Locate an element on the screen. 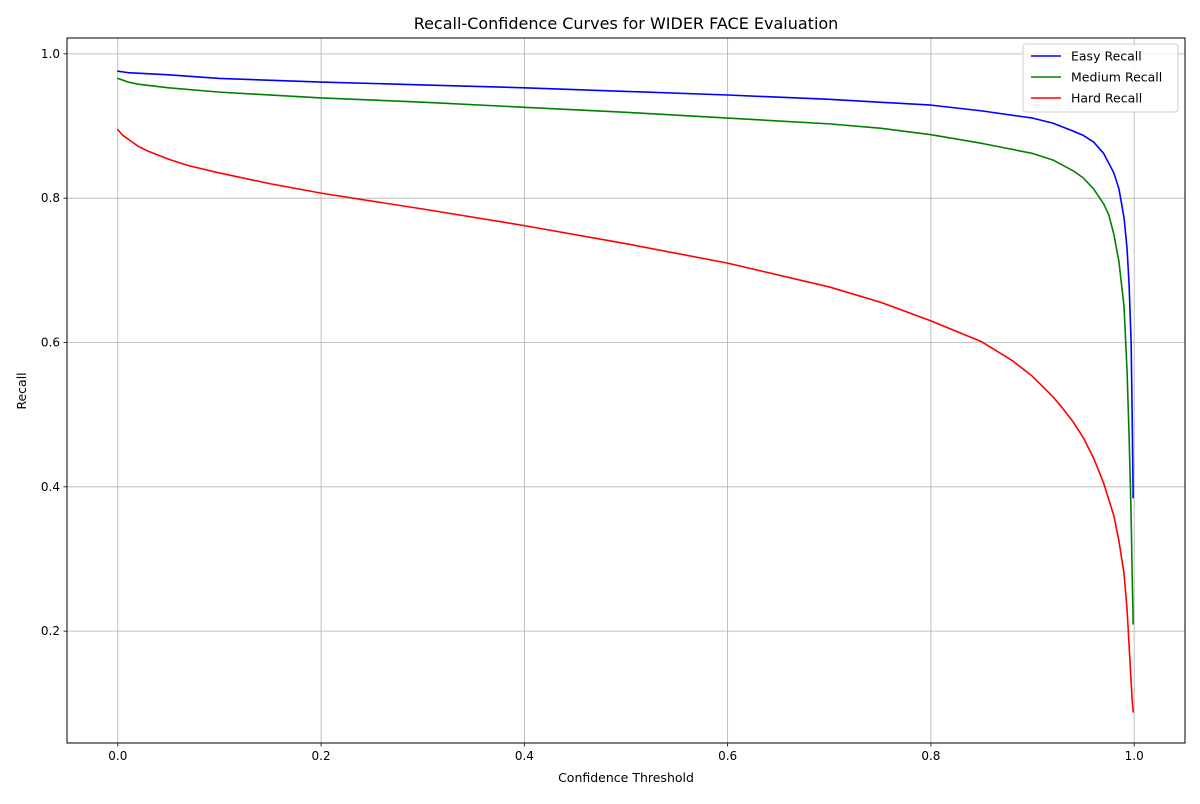  y-tick-label: 0.2 is located at coordinates (50, 631).